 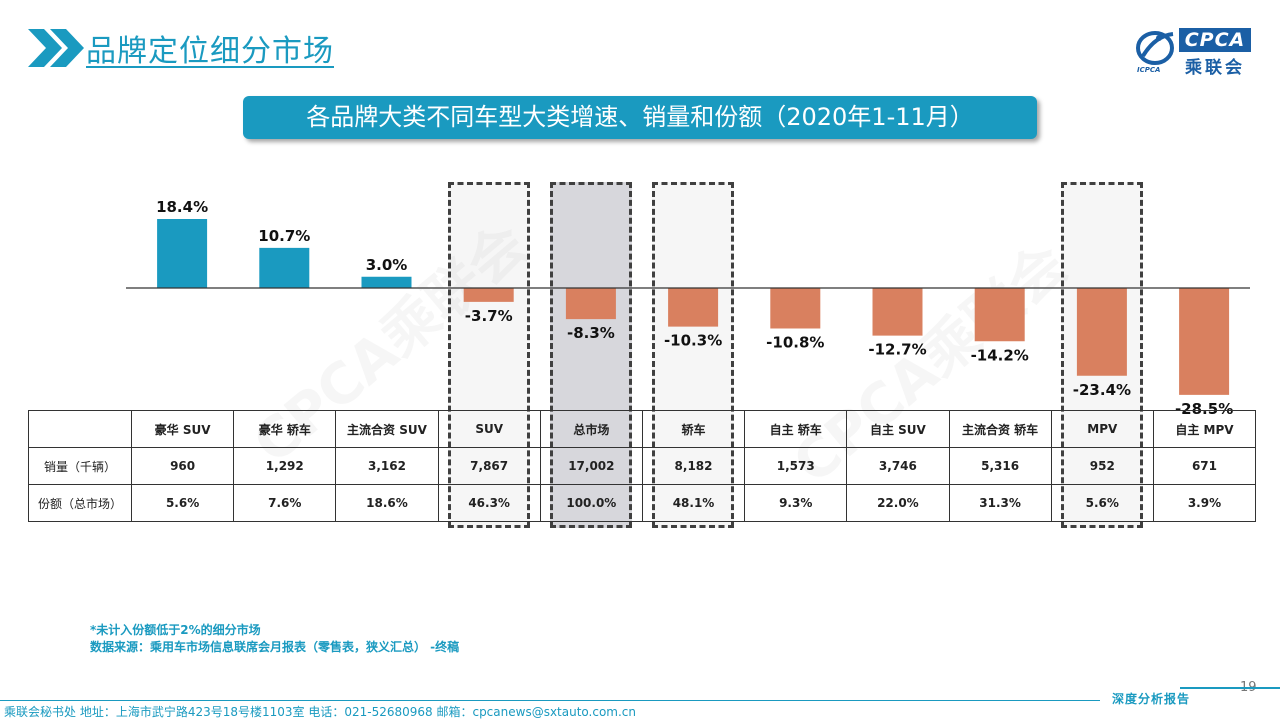 I want to click on bar-value-label: 18.4%, so click(x=182, y=207).